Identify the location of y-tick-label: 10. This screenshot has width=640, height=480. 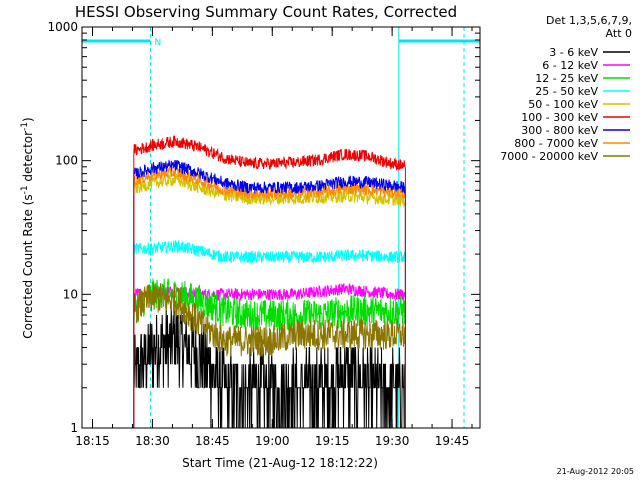
(70, 294).